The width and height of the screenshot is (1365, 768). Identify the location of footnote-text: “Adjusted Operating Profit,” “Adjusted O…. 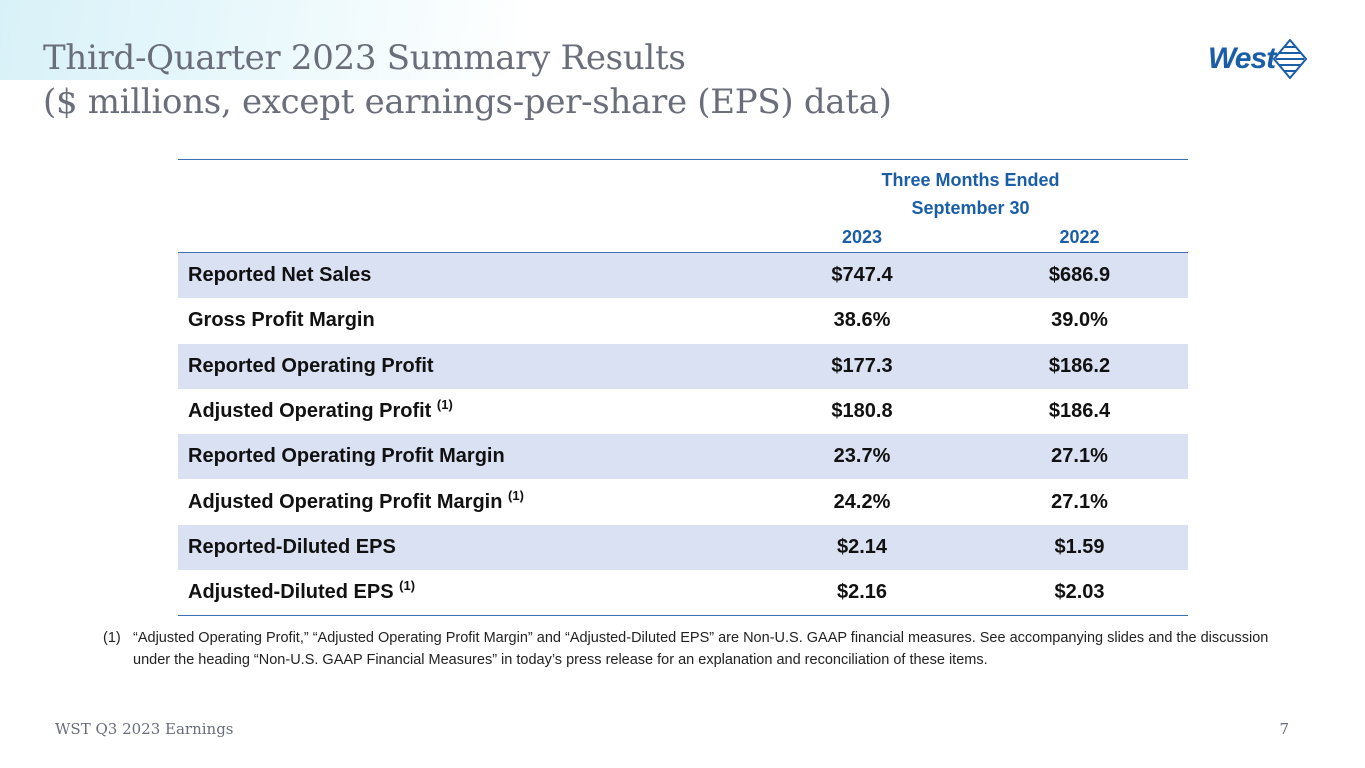
(701, 649).